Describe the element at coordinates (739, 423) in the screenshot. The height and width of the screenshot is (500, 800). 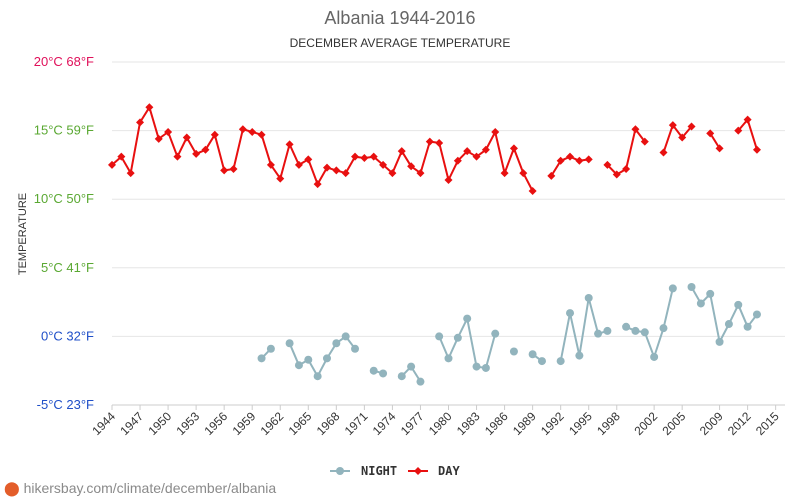
I see `x-tick-label: 2012` at that location.